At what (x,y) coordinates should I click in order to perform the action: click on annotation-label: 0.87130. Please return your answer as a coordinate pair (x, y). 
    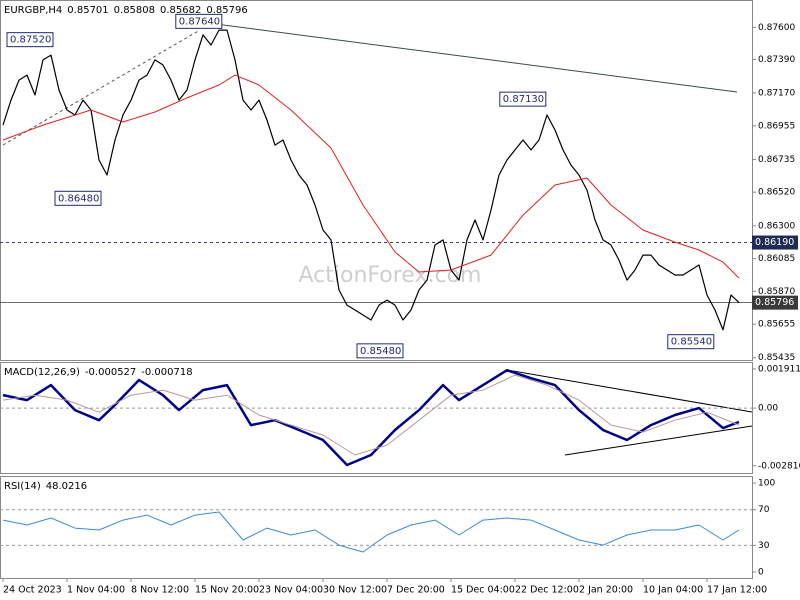
    Looking at the image, I should click on (523, 99).